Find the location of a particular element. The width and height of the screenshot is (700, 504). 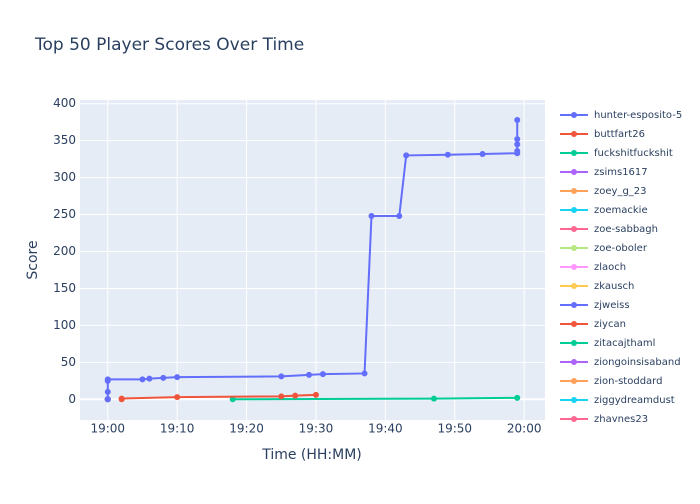

legend-label: zoe-oboler is located at coordinates (621, 248).